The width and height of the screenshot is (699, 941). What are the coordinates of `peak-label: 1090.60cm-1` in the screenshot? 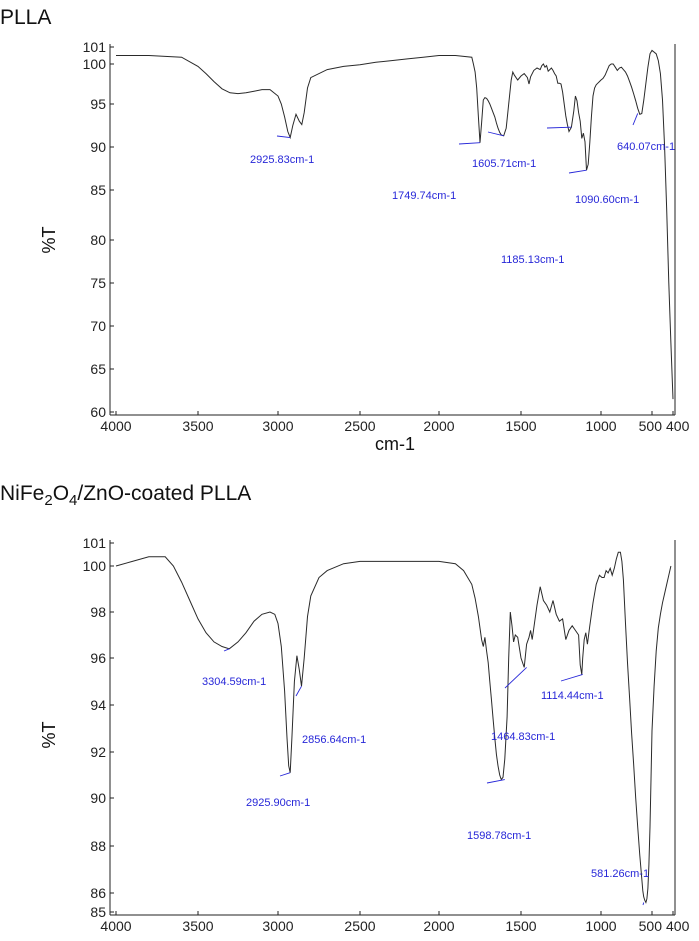 It's located at (607, 200).